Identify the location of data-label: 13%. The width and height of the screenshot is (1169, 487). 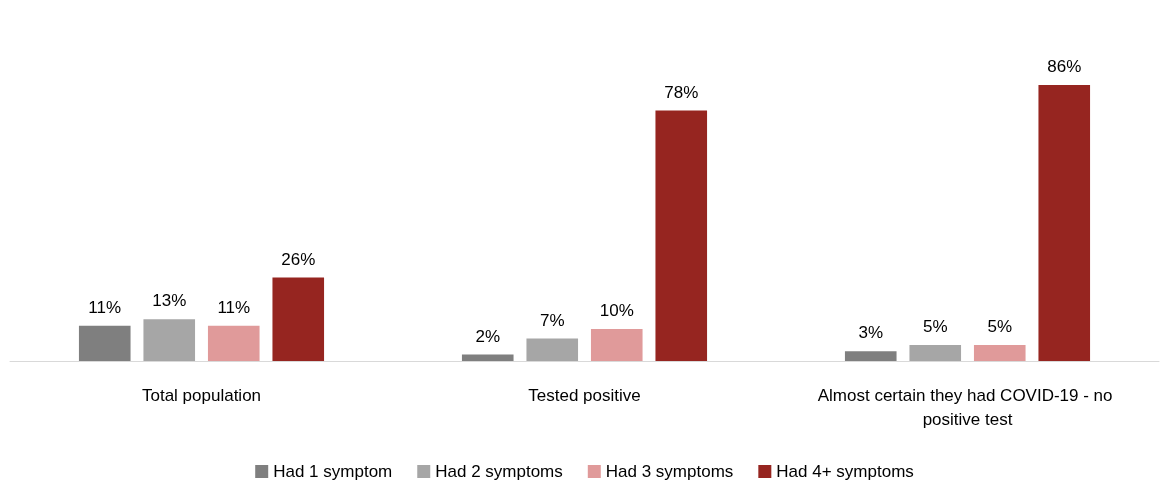
(169, 301).